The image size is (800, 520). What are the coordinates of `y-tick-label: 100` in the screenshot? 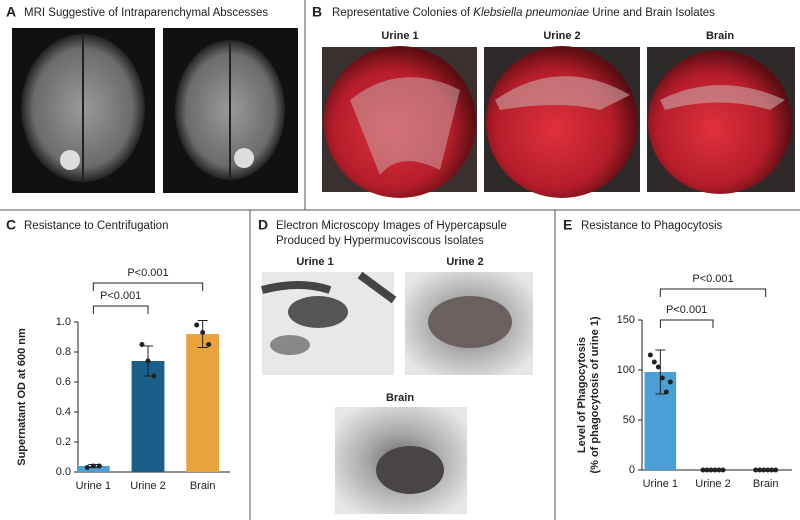 It's located at (626, 370).